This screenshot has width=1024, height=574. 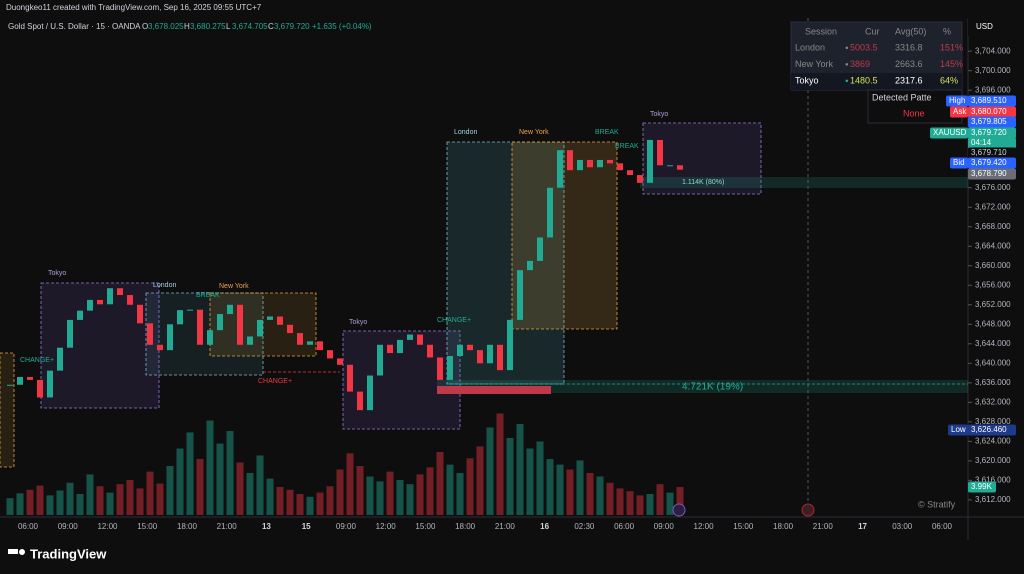 I want to click on session-label: London, so click(x=164, y=285).